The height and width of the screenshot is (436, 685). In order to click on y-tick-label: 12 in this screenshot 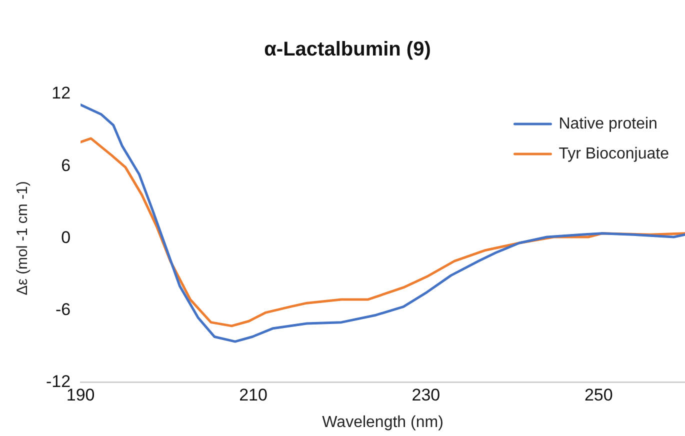, I will do `click(61, 93)`.